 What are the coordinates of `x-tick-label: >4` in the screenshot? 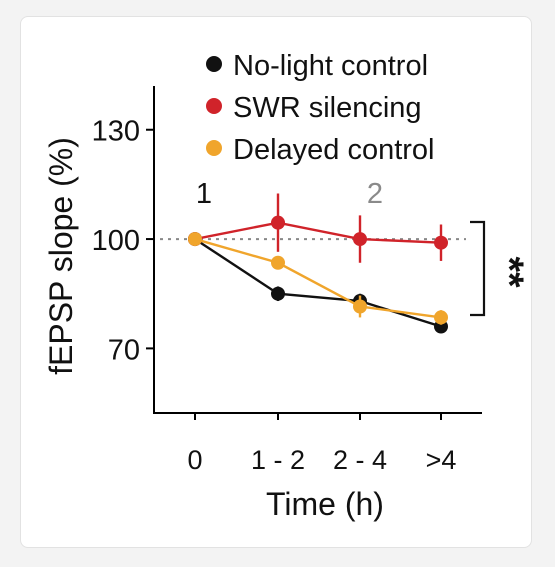 It's located at (441, 460).